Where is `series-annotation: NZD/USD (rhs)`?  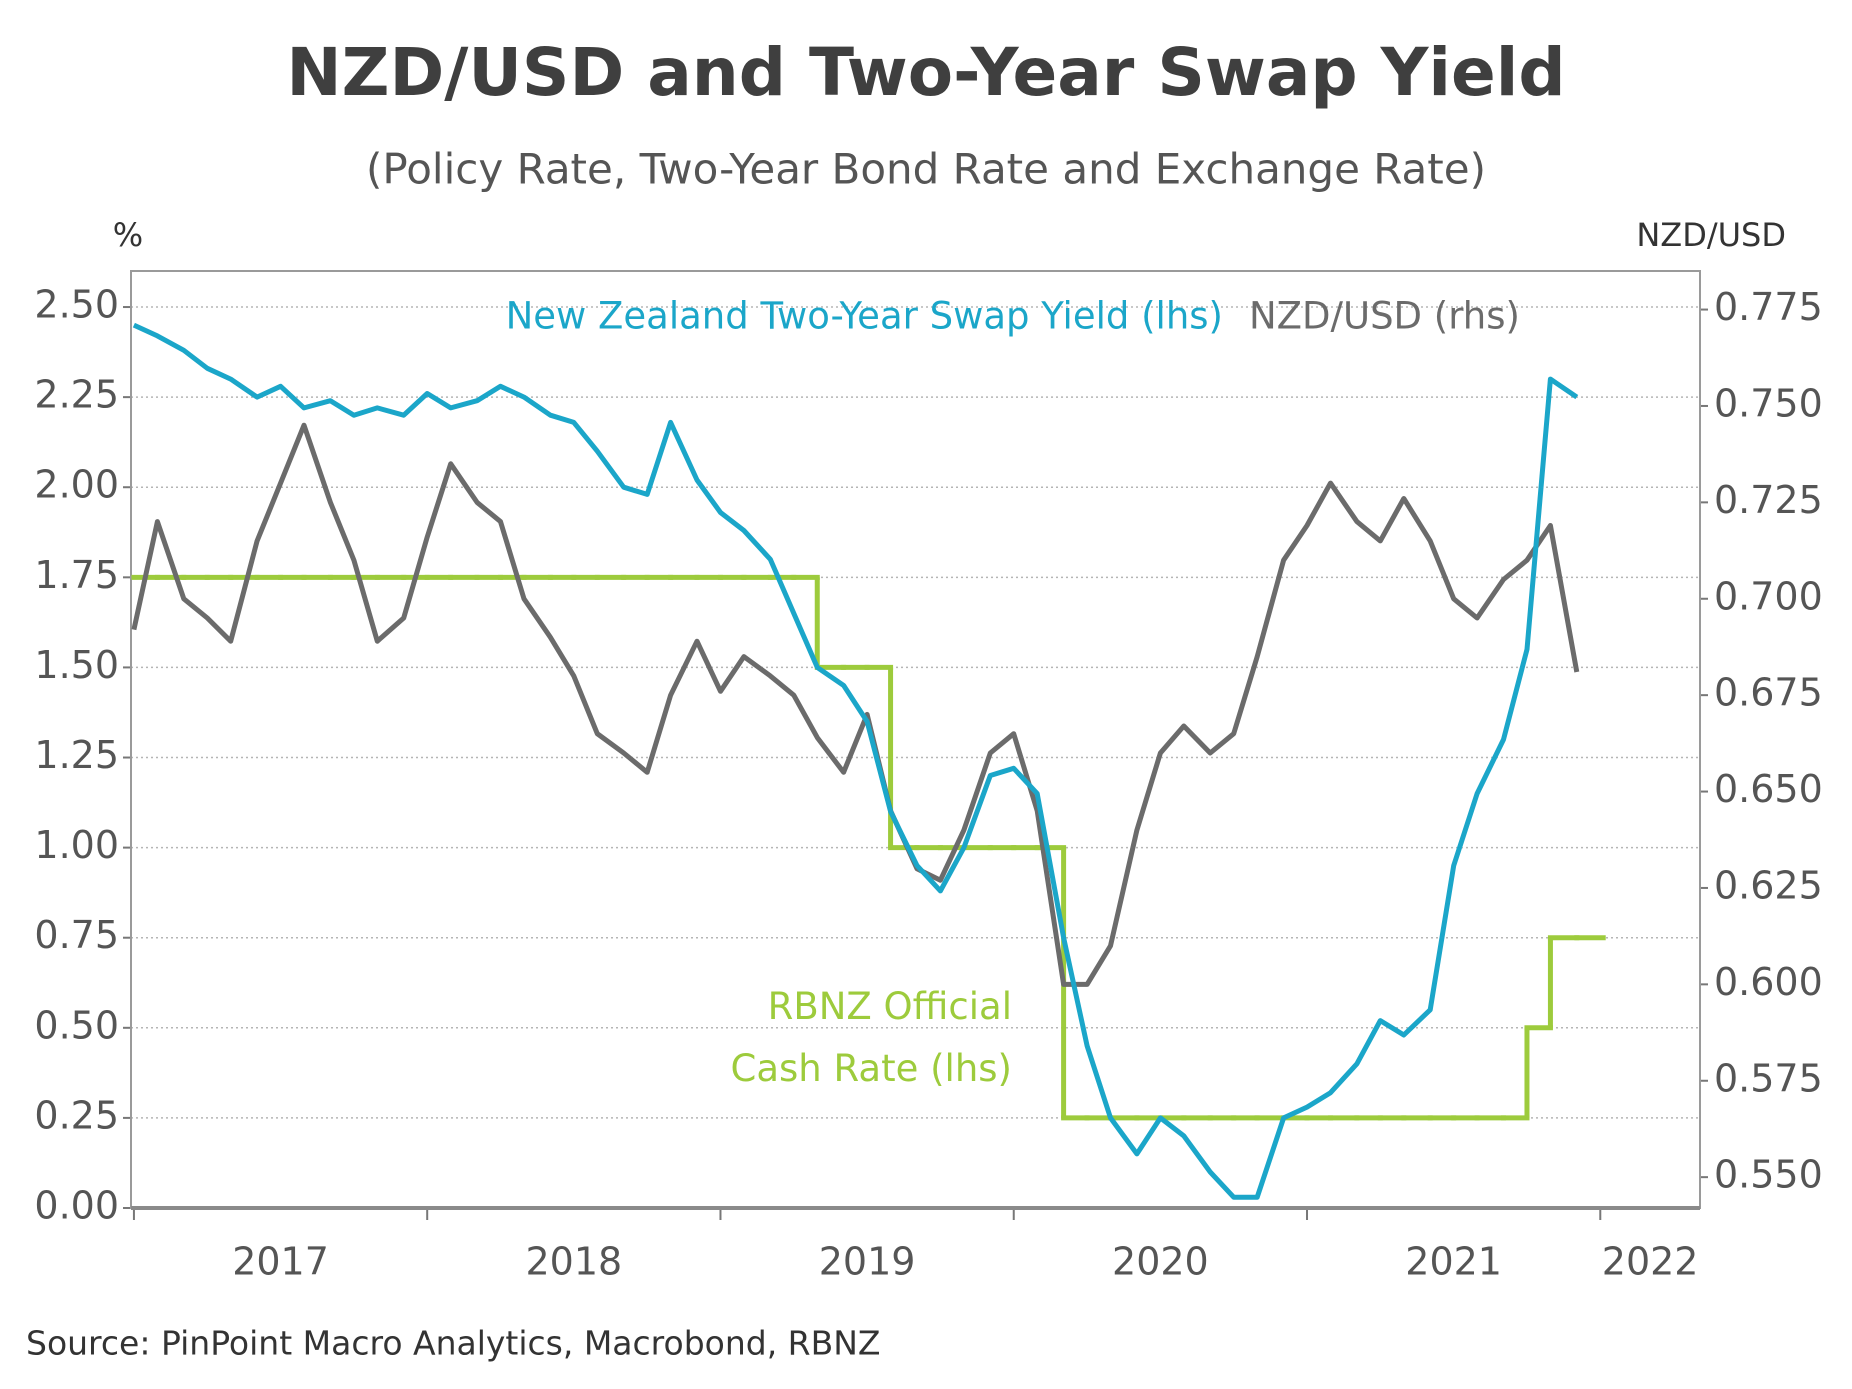
series-annotation: NZD/USD (rhs) is located at coordinates (1384, 316).